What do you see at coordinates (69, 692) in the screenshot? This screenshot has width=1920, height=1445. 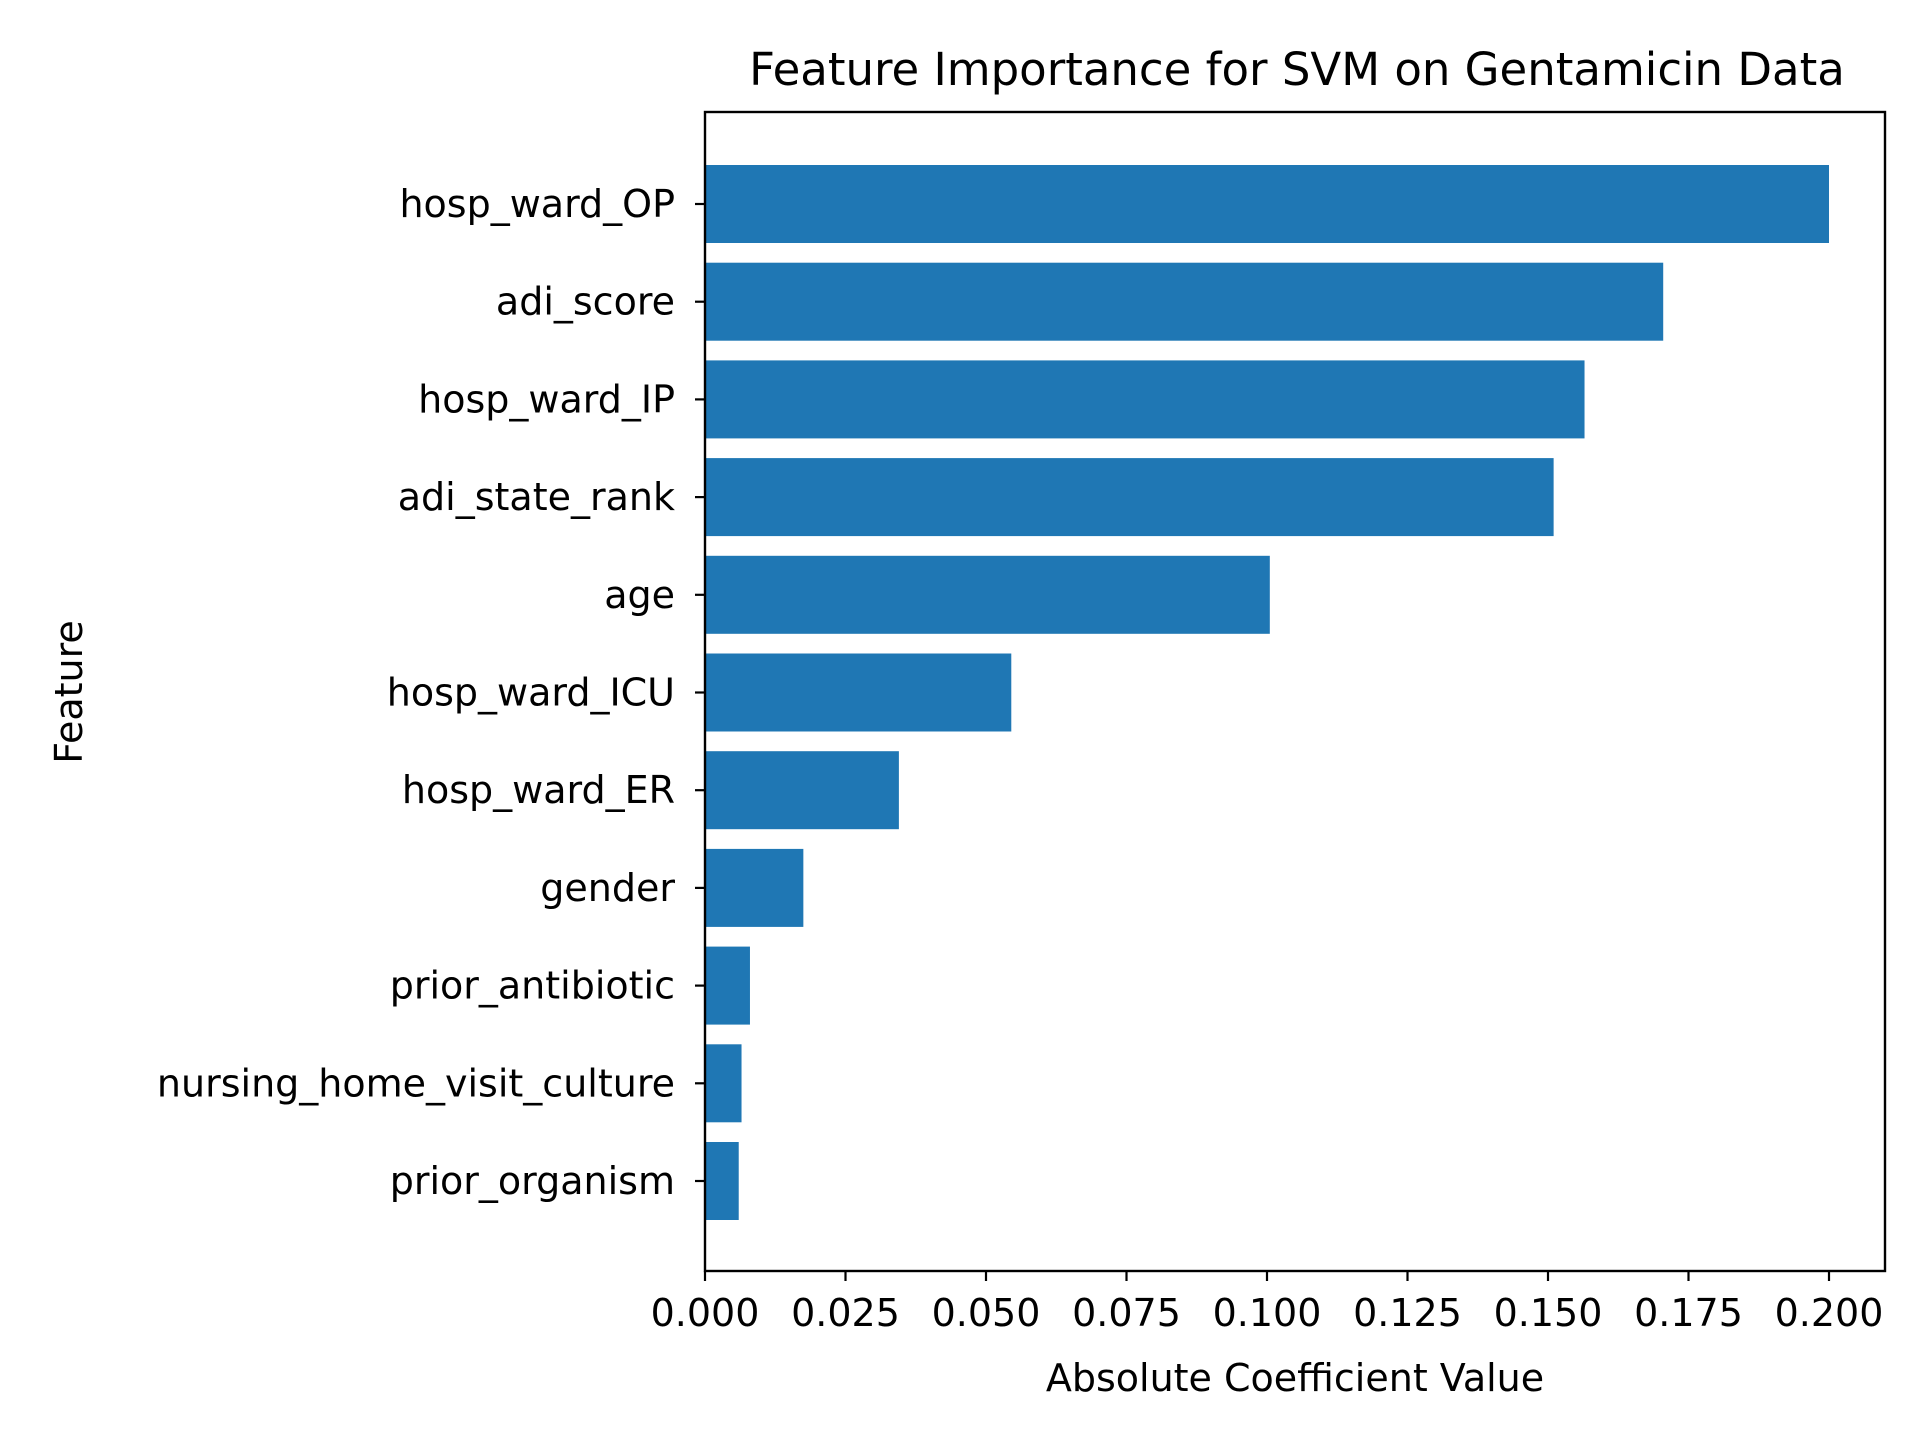 I see `y-axis-title: Feature` at bounding box center [69, 692].